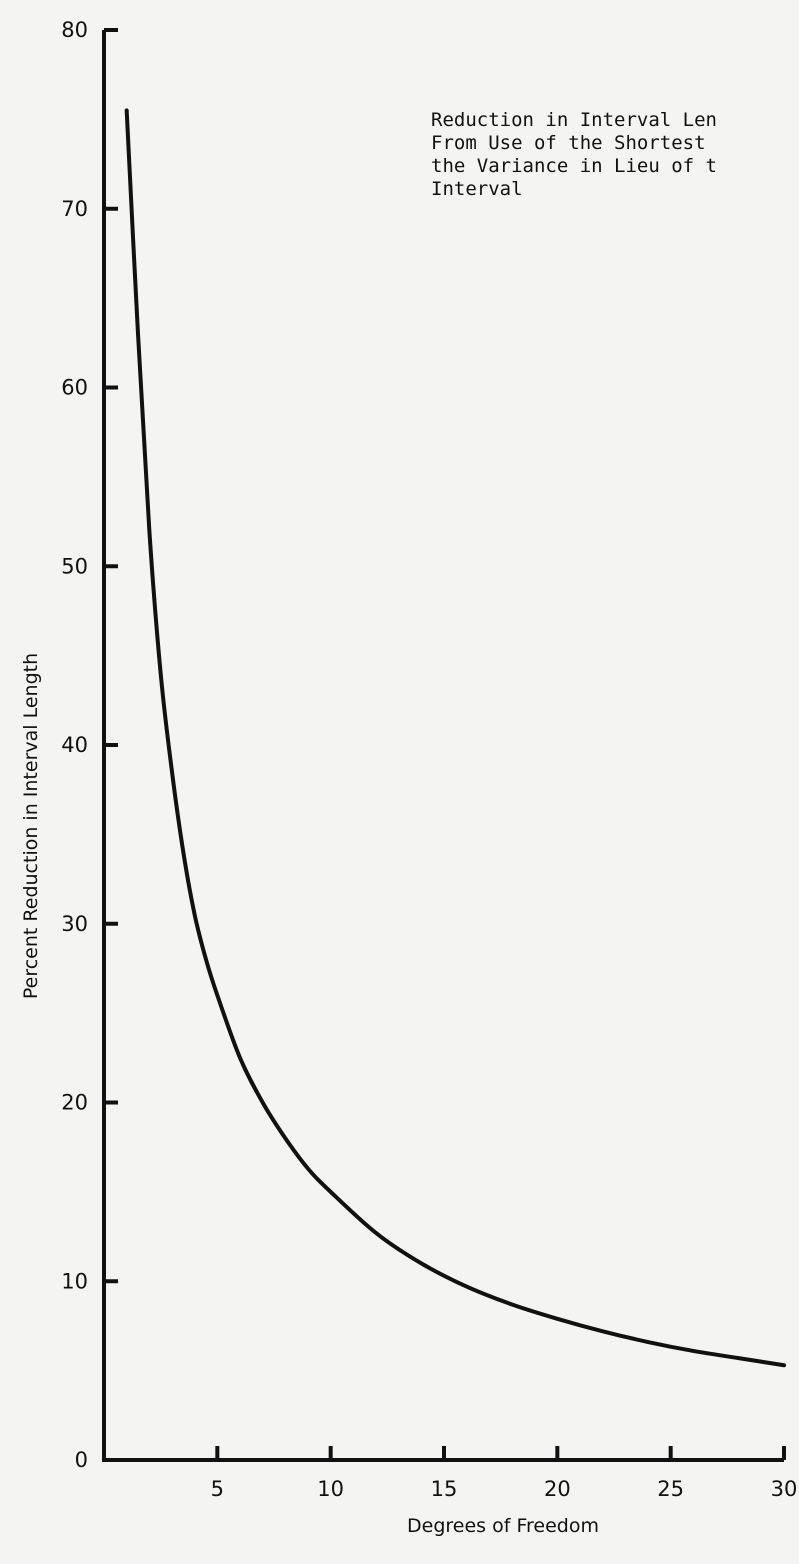 The image size is (799, 1564). I want to click on y-tick-label: 60, so click(74, 388).